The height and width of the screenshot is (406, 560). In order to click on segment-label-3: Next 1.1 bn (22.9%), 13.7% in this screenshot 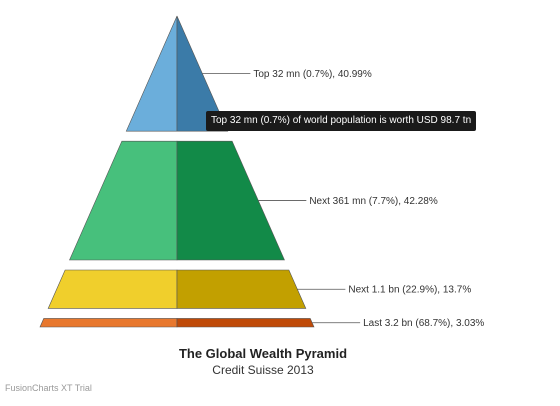, I will do `click(409, 290)`.